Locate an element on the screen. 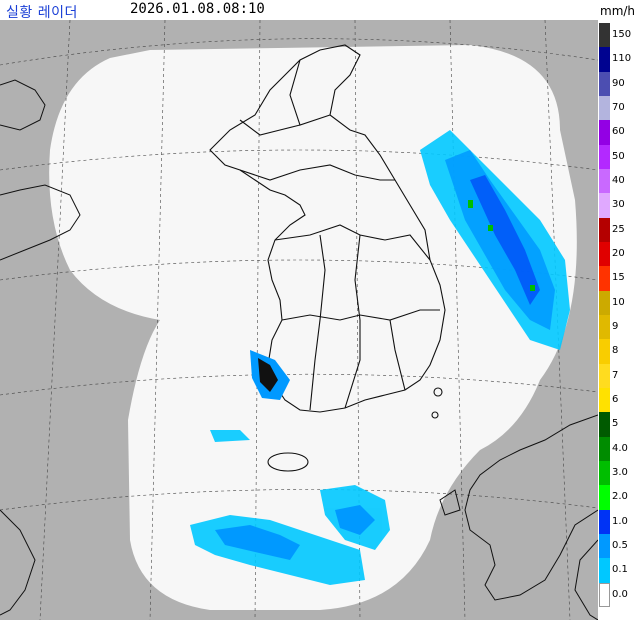  legend-item: 0.5 is located at coordinates (617, 546).